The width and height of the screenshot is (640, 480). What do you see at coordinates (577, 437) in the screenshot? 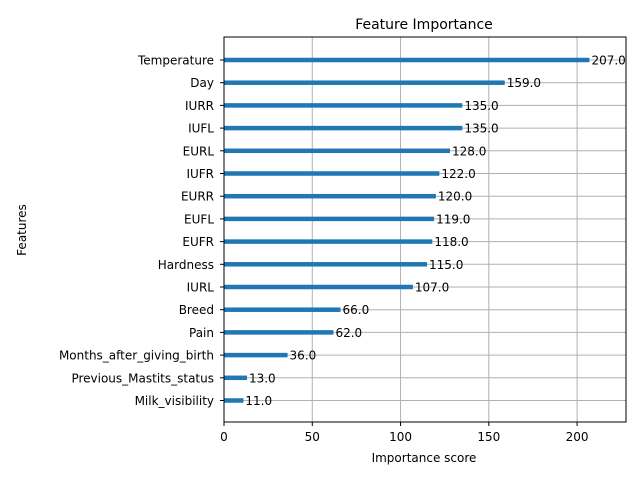
I see `x-tick-label: 200` at bounding box center [577, 437].